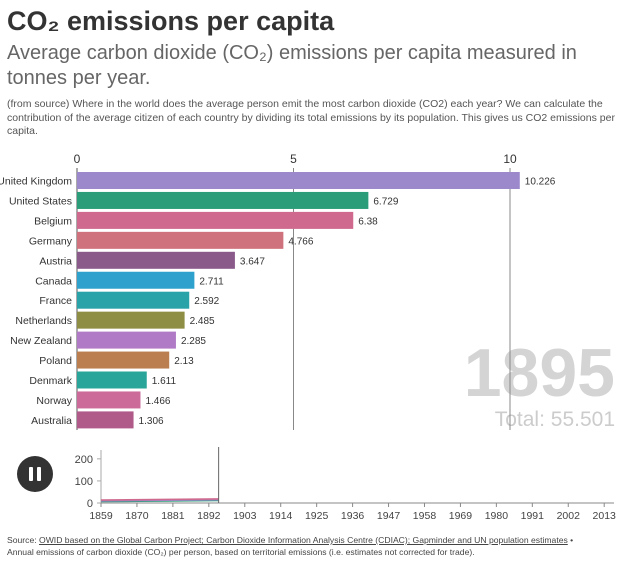 Image resolution: width=623 pixels, height=569 pixels. What do you see at coordinates (245, 516) in the screenshot?
I see `timeline-x-tick-label: 1903` at bounding box center [245, 516].